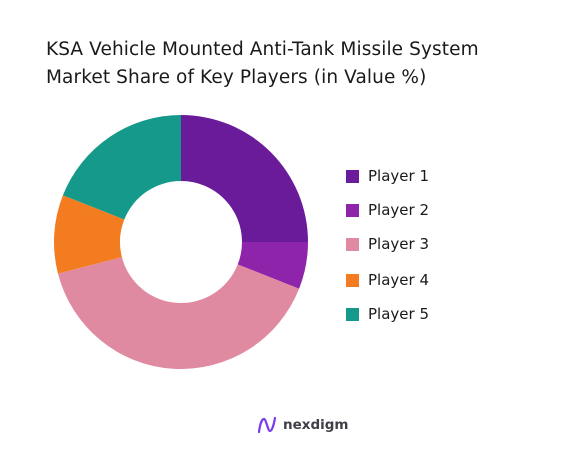 The image size is (561, 457). Describe the element at coordinates (398, 244) in the screenshot. I see `legend-label: Player 3` at that location.